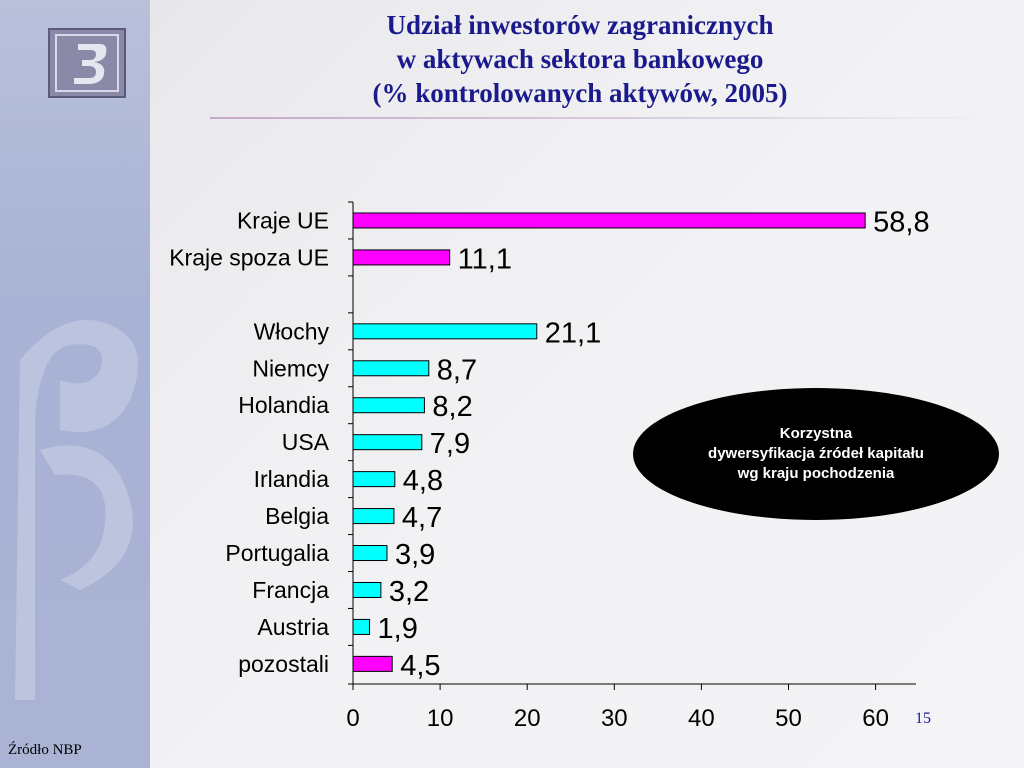 The height and width of the screenshot is (768, 1024). I want to click on title-underline, so click(605, 118).